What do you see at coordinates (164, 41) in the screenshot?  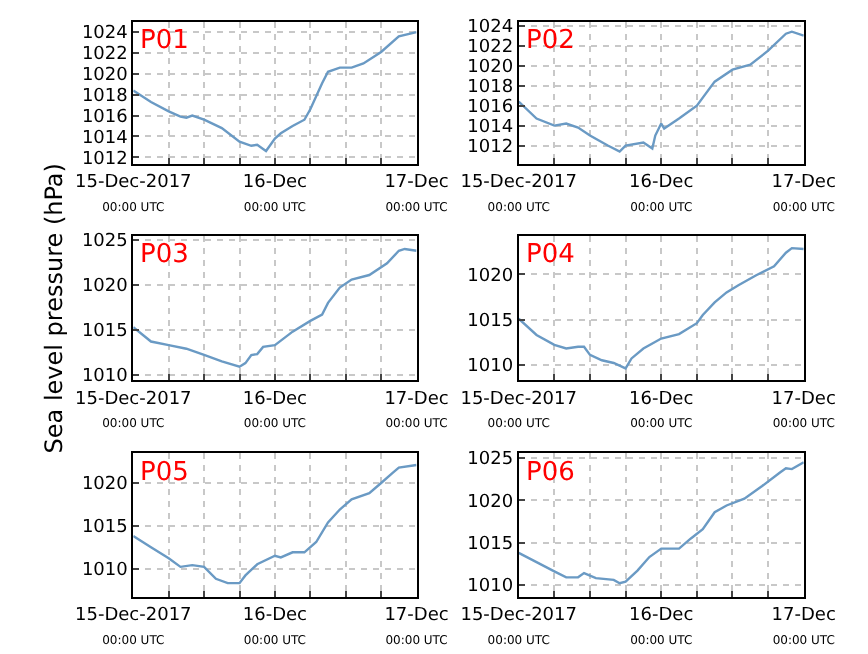 I see `chart-title: P01` at bounding box center [164, 41].